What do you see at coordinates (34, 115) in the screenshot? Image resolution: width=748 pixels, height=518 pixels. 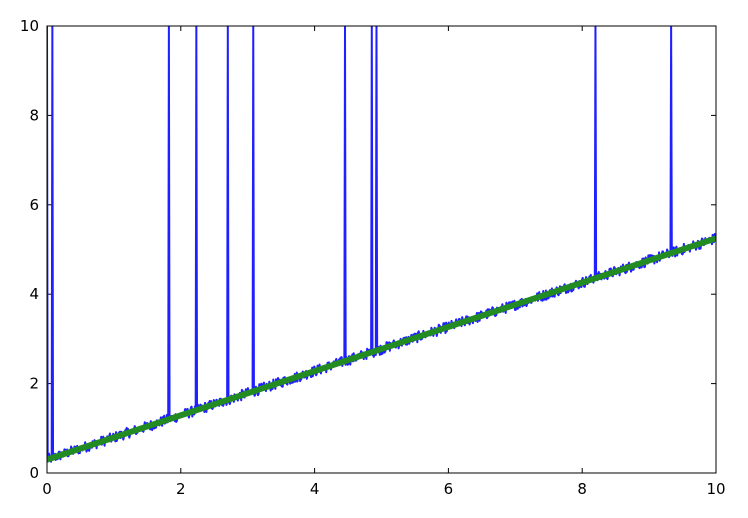 I see `y-tick-label: 8` at bounding box center [34, 115].